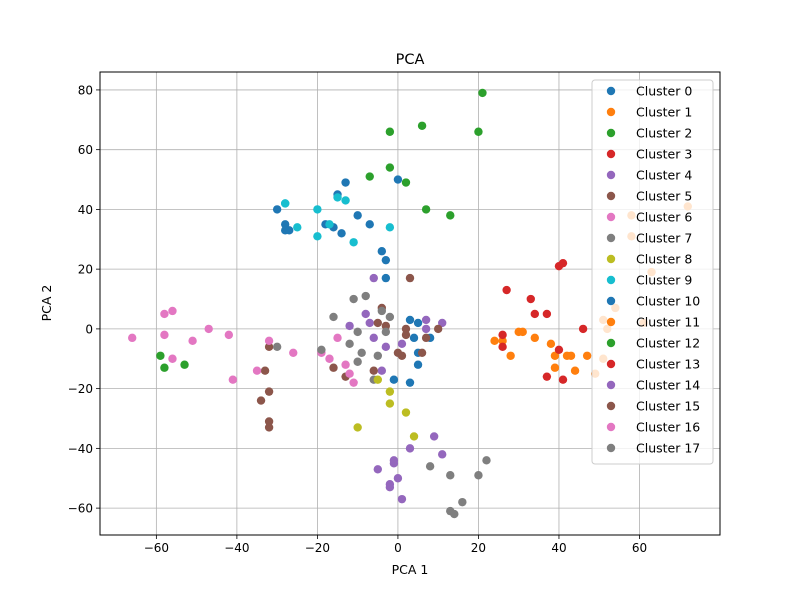 This screenshot has width=800, height=604. What do you see at coordinates (668, 427) in the screenshot?
I see `legend-label: Cluster 16` at bounding box center [668, 427].